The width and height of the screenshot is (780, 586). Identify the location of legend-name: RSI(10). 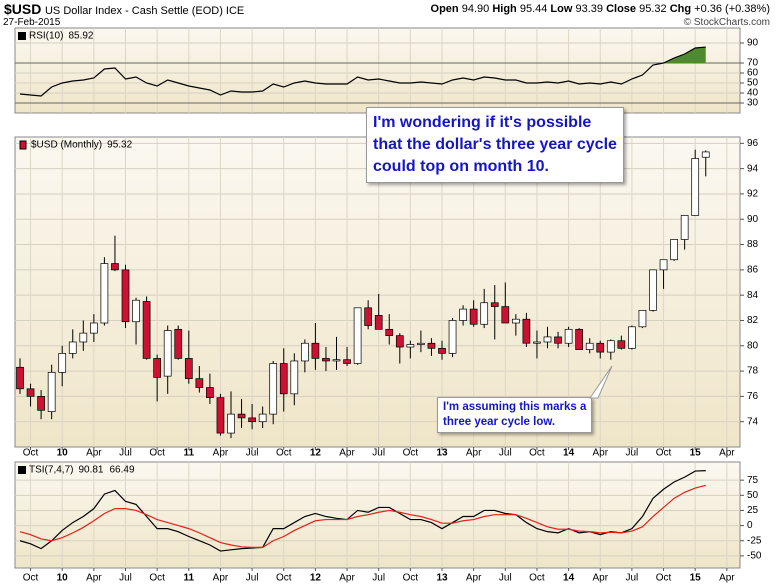
(46, 36).